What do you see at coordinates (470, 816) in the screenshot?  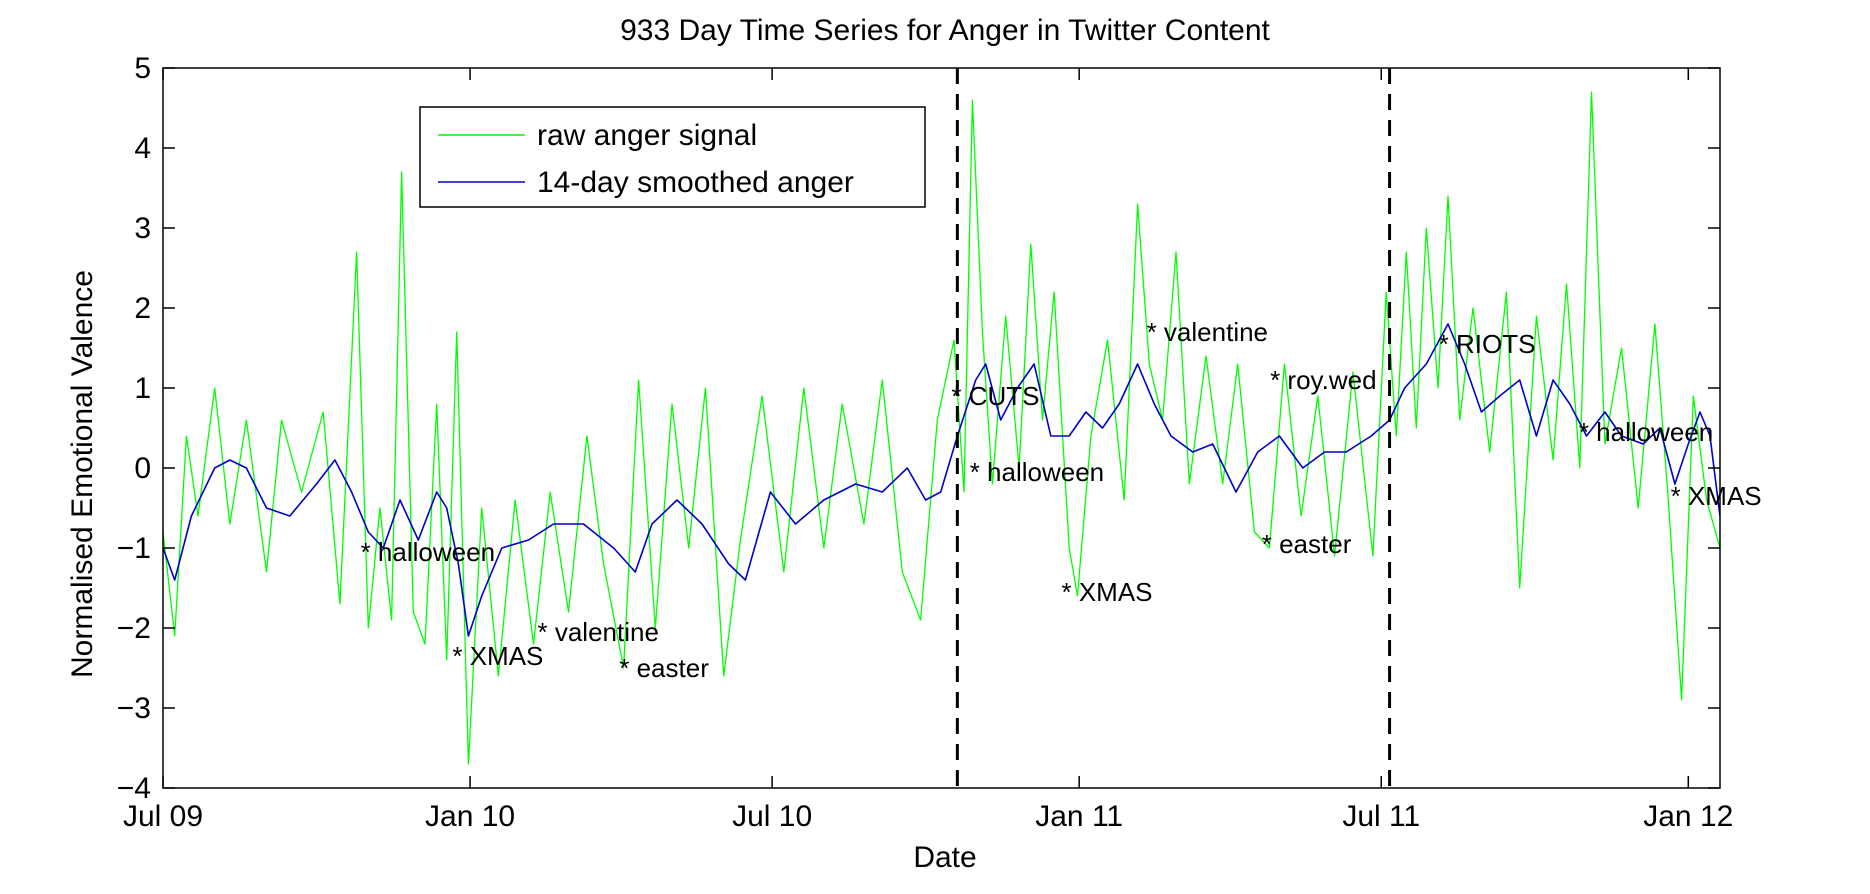 I see `x-tick-label: Jan 10` at bounding box center [470, 816].